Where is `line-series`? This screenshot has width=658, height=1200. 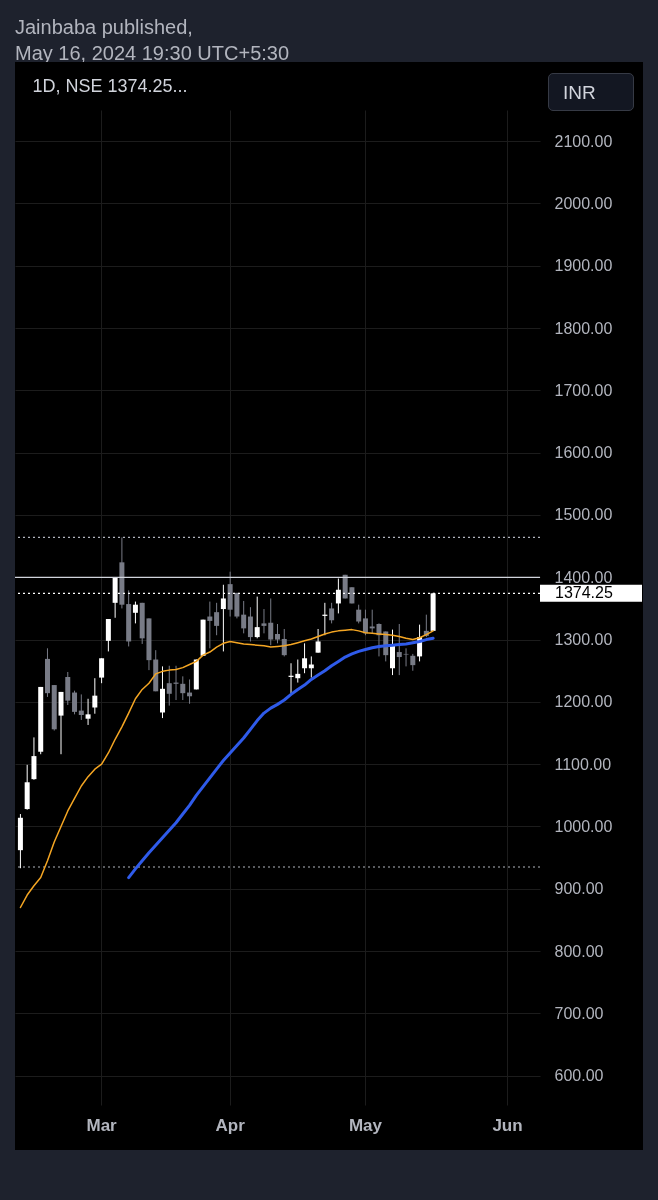 line-series is located at coordinates (281, 758).